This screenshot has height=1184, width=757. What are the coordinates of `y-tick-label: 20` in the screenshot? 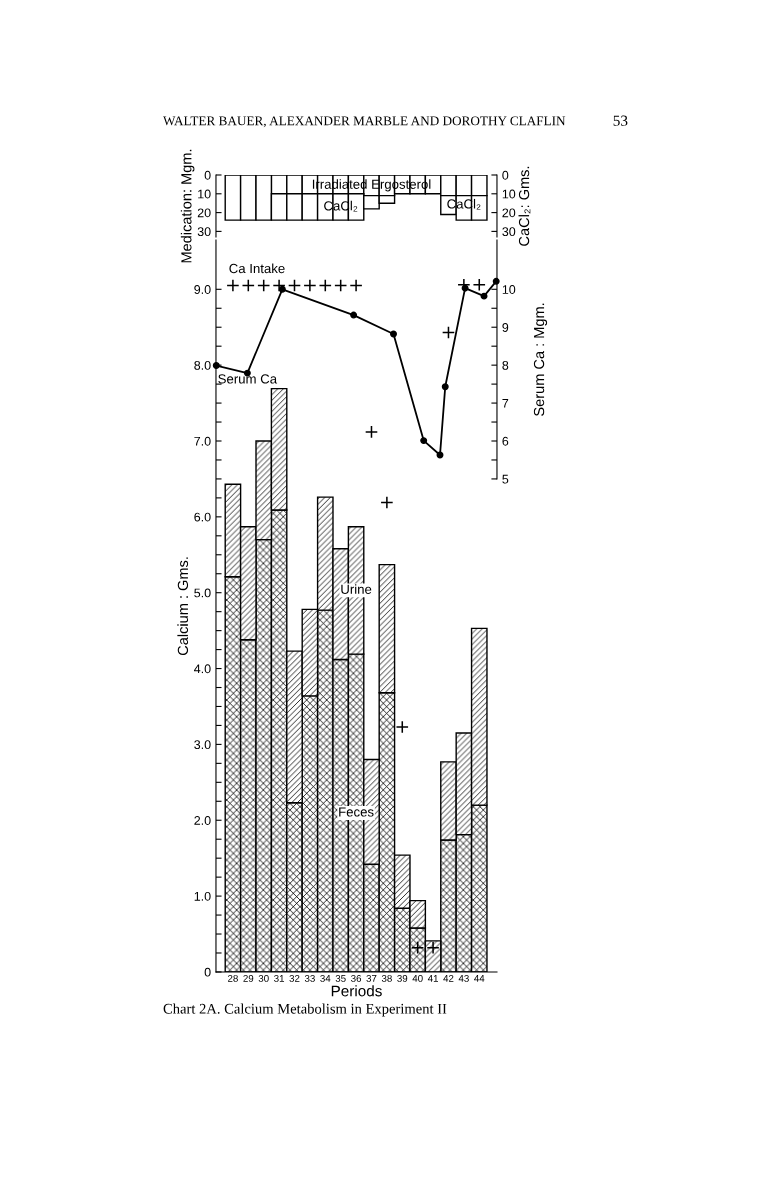 It's located at (204, 213).